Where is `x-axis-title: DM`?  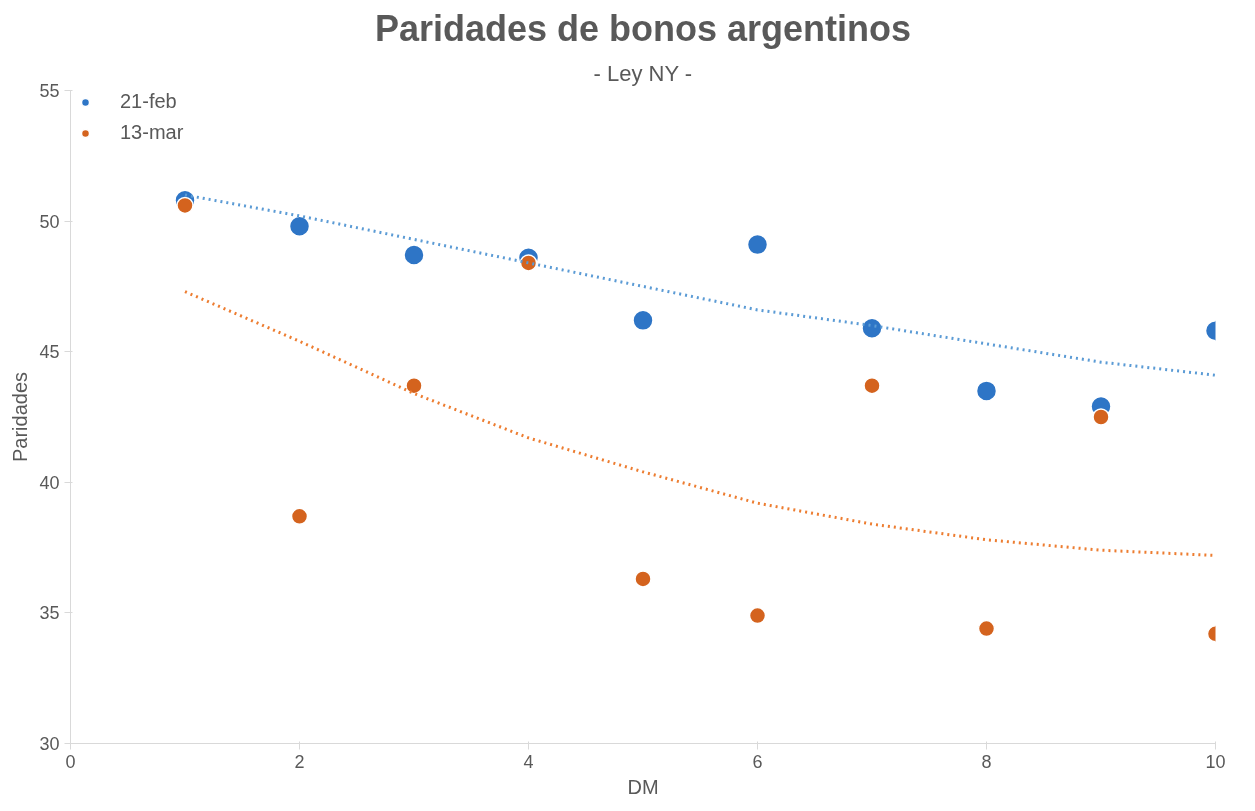
x-axis-title: DM is located at coordinates (643, 786).